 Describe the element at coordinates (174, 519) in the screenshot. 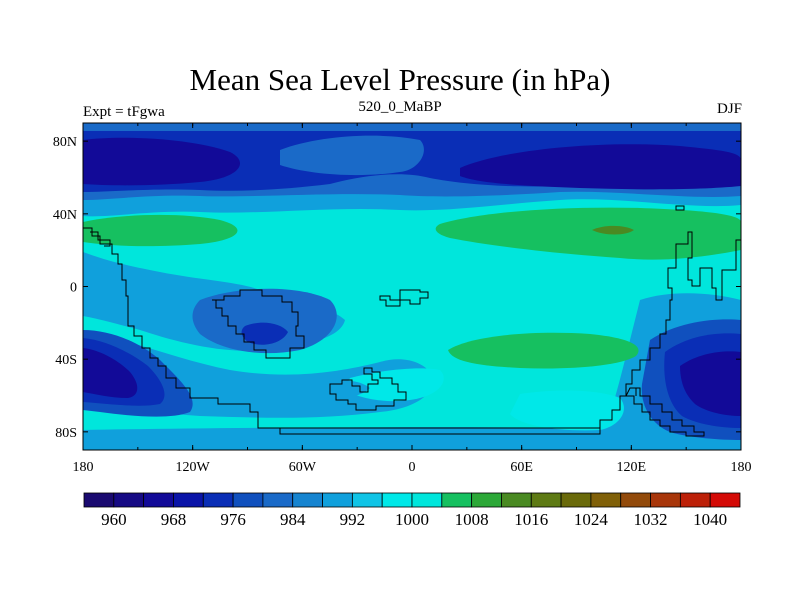

I see `colorbar-label: 968` at that location.